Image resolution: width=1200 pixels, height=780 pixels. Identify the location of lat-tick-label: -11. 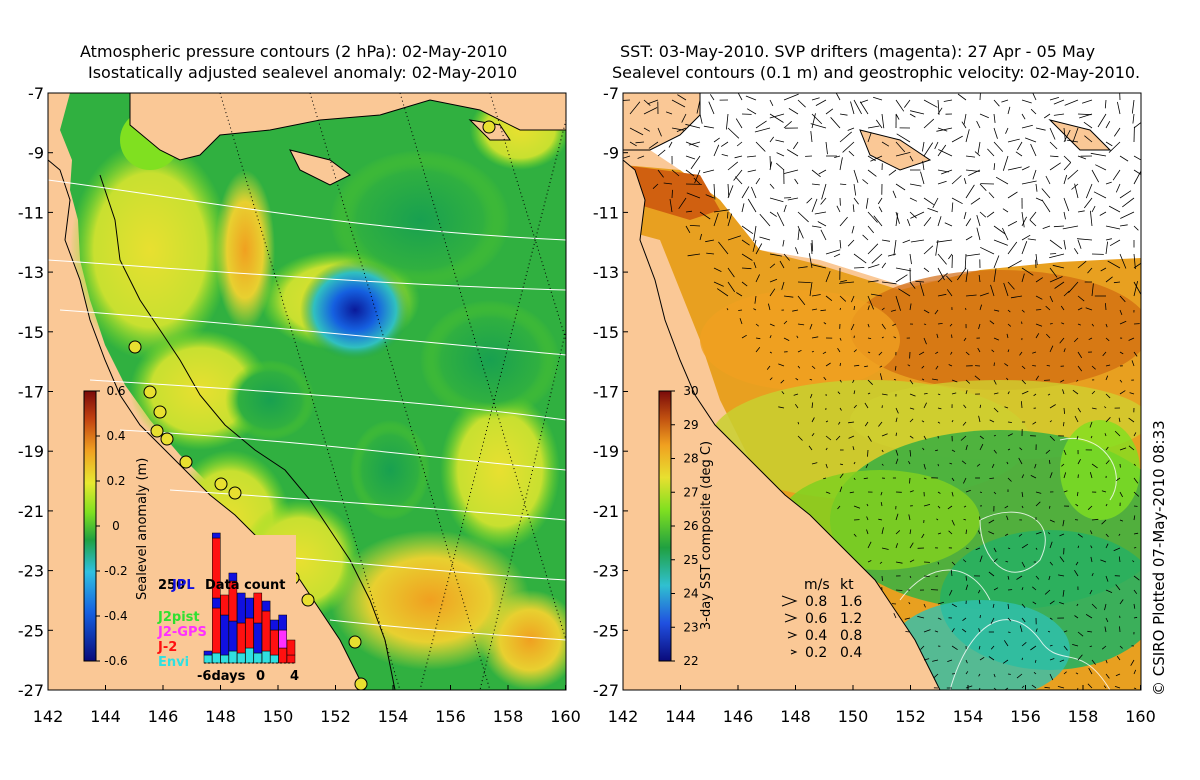
(31, 212).